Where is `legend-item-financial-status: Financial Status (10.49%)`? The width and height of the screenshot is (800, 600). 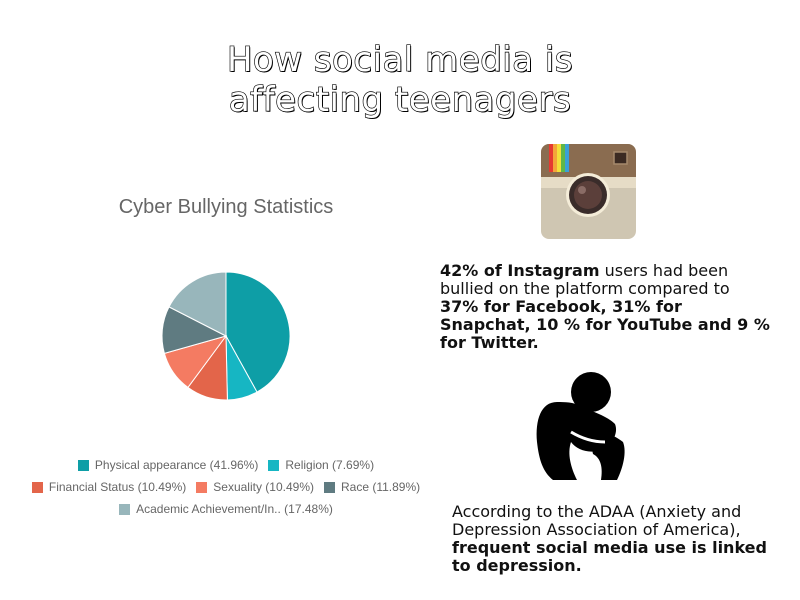
legend-item-financial-status: Financial Status (10.49%) is located at coordinates (109, 487).